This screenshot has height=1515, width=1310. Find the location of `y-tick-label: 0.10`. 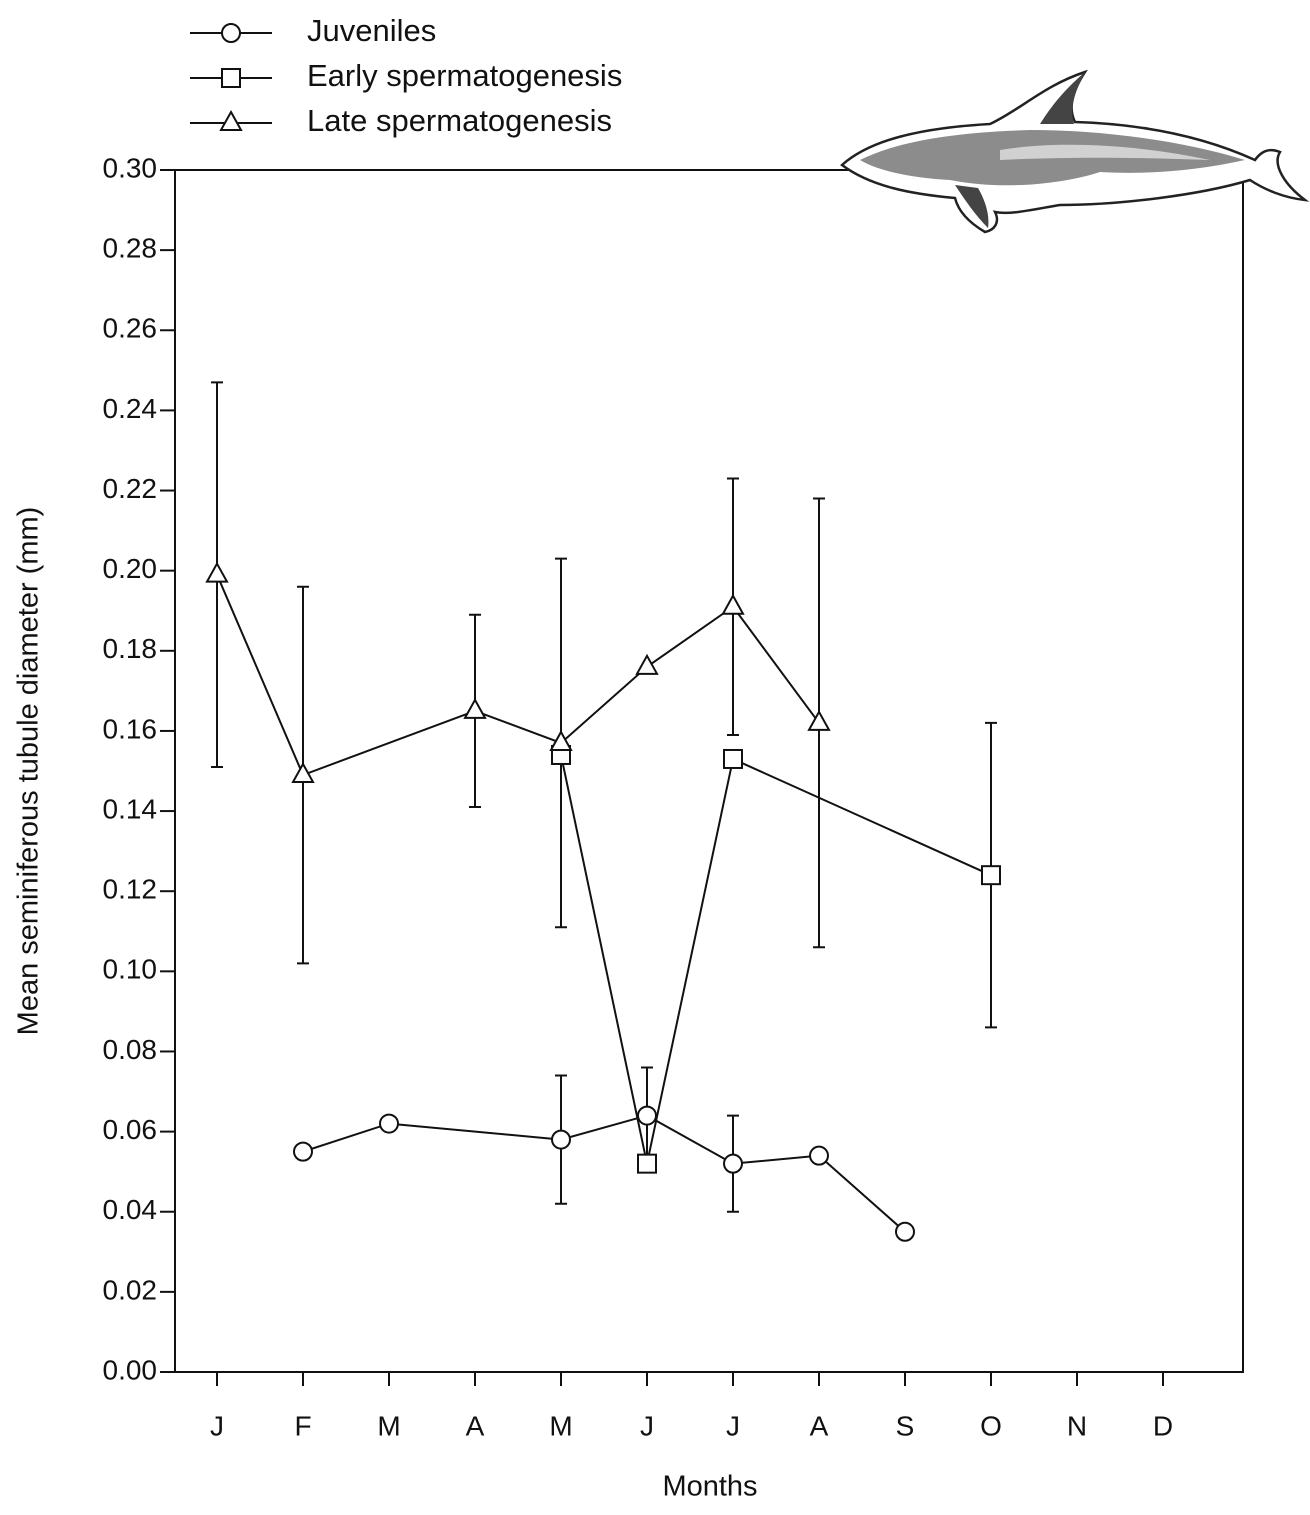

y-tick-label: 0.10 is located at coordinates (130, 969).